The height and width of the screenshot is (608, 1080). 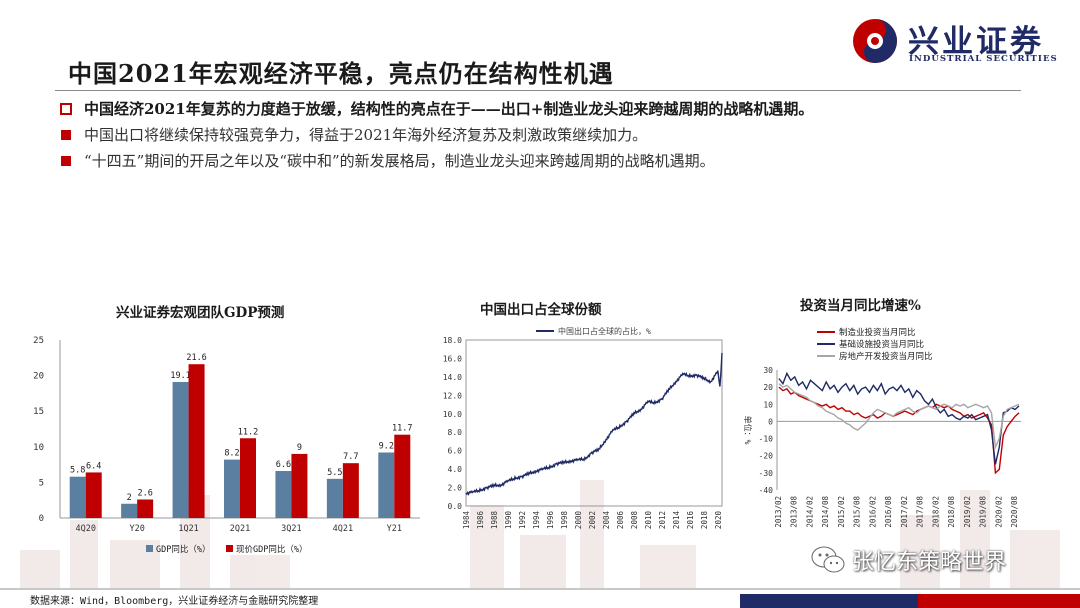 What do you see at coordinates (291, 529) in the screenshot?
I see `x-tick-label: 3Q21` at bounding box center [291, 529].